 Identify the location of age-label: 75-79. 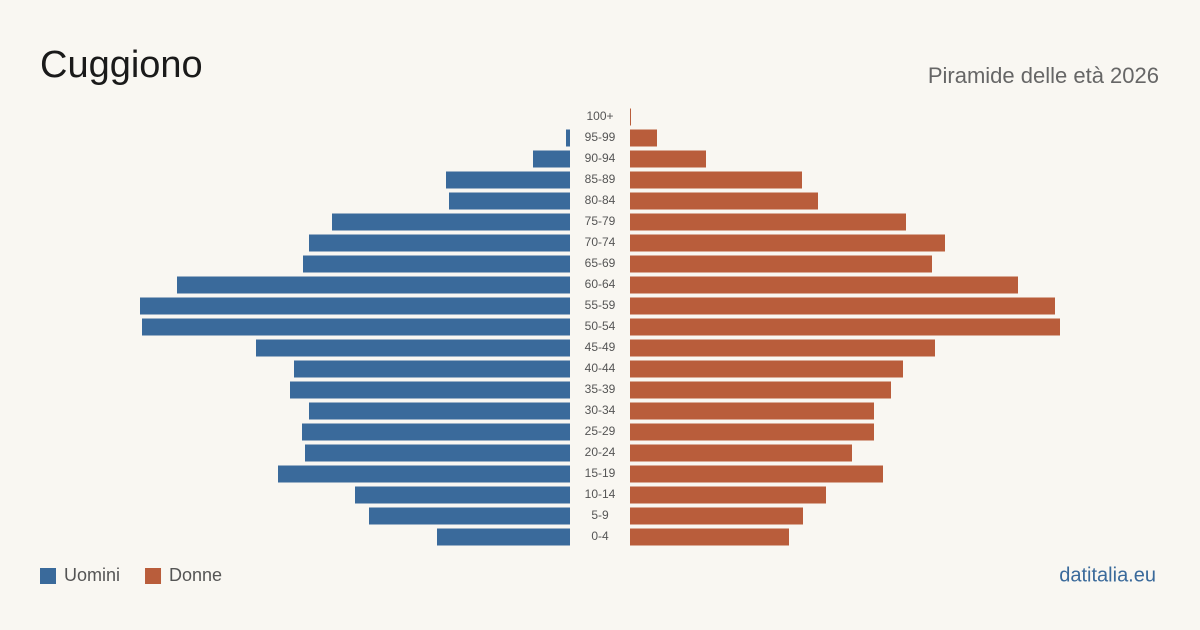
(600, 221).